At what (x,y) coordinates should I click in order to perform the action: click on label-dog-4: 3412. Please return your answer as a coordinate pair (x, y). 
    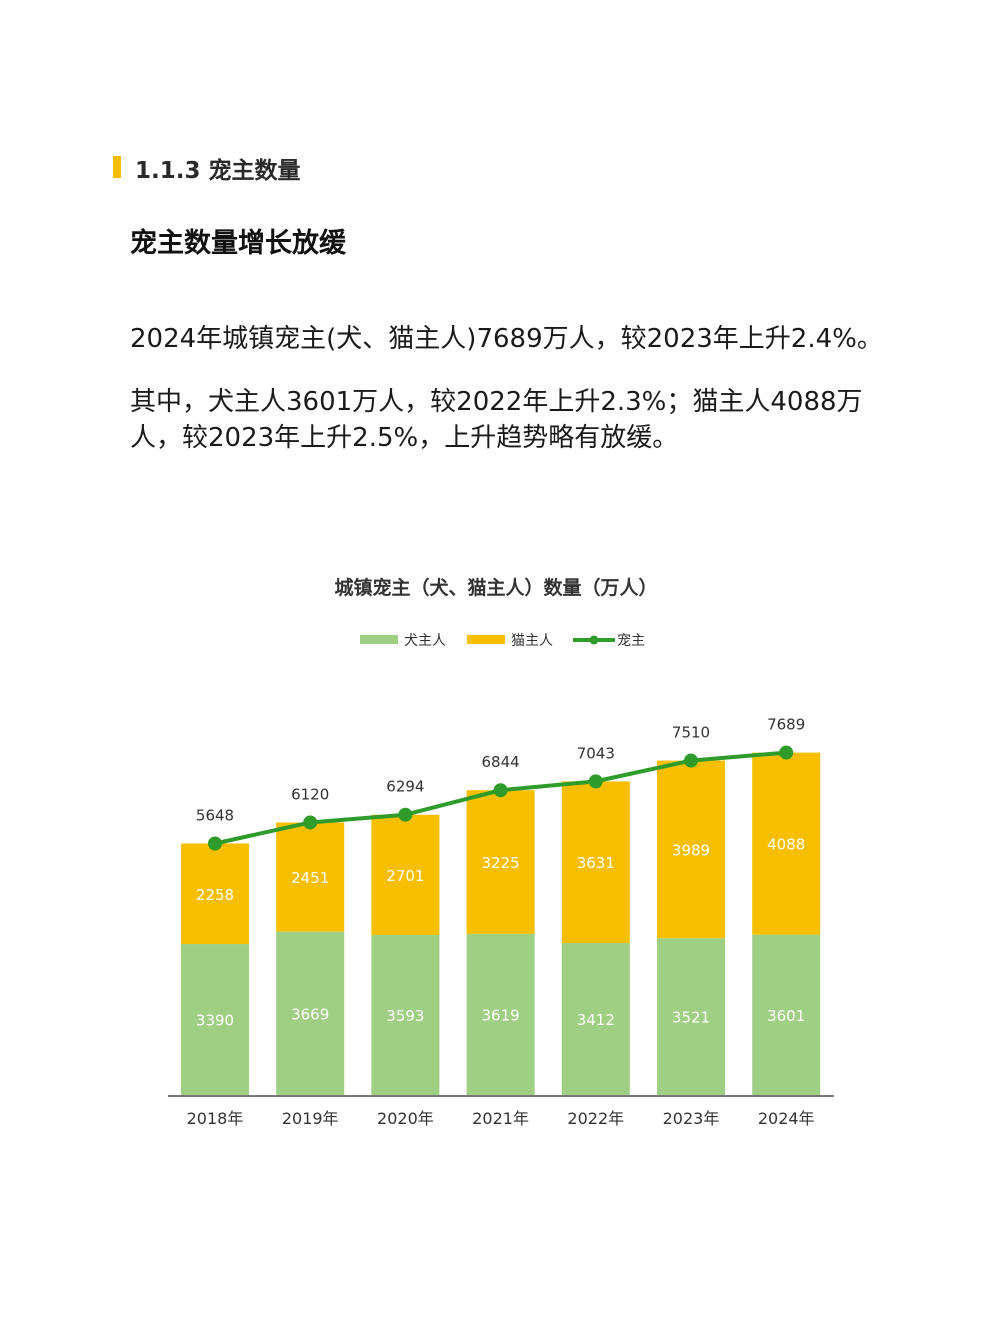
    Looking at the image, I should click on (596, 1020).